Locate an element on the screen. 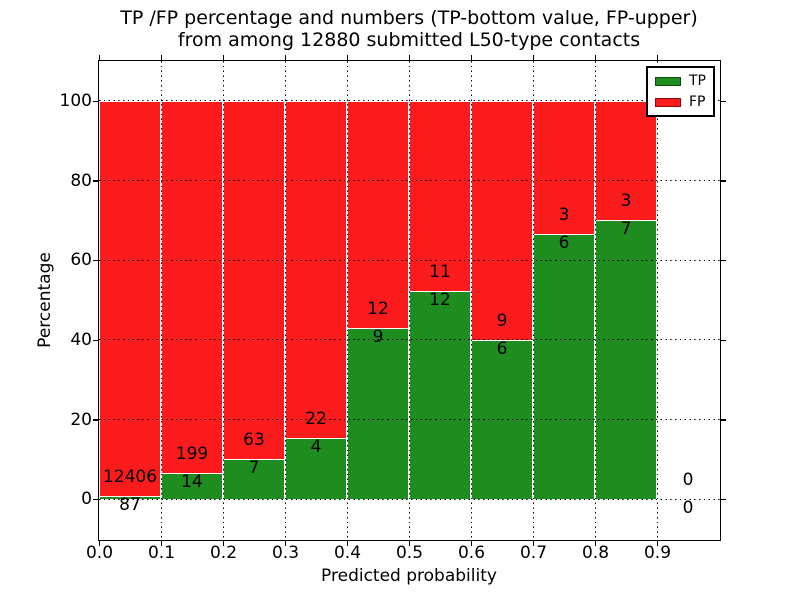  tp-legend-swatch is located at coordinates (668, 81).